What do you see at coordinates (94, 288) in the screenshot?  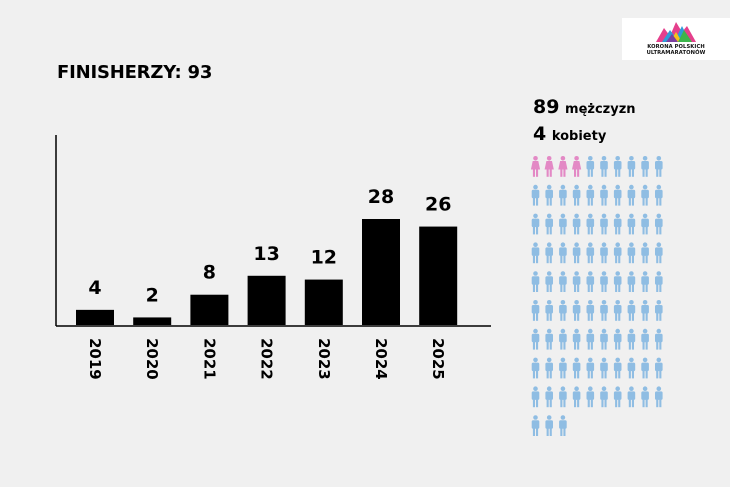 I see `data-label-2019: 4` at bounding box center [94, 288].